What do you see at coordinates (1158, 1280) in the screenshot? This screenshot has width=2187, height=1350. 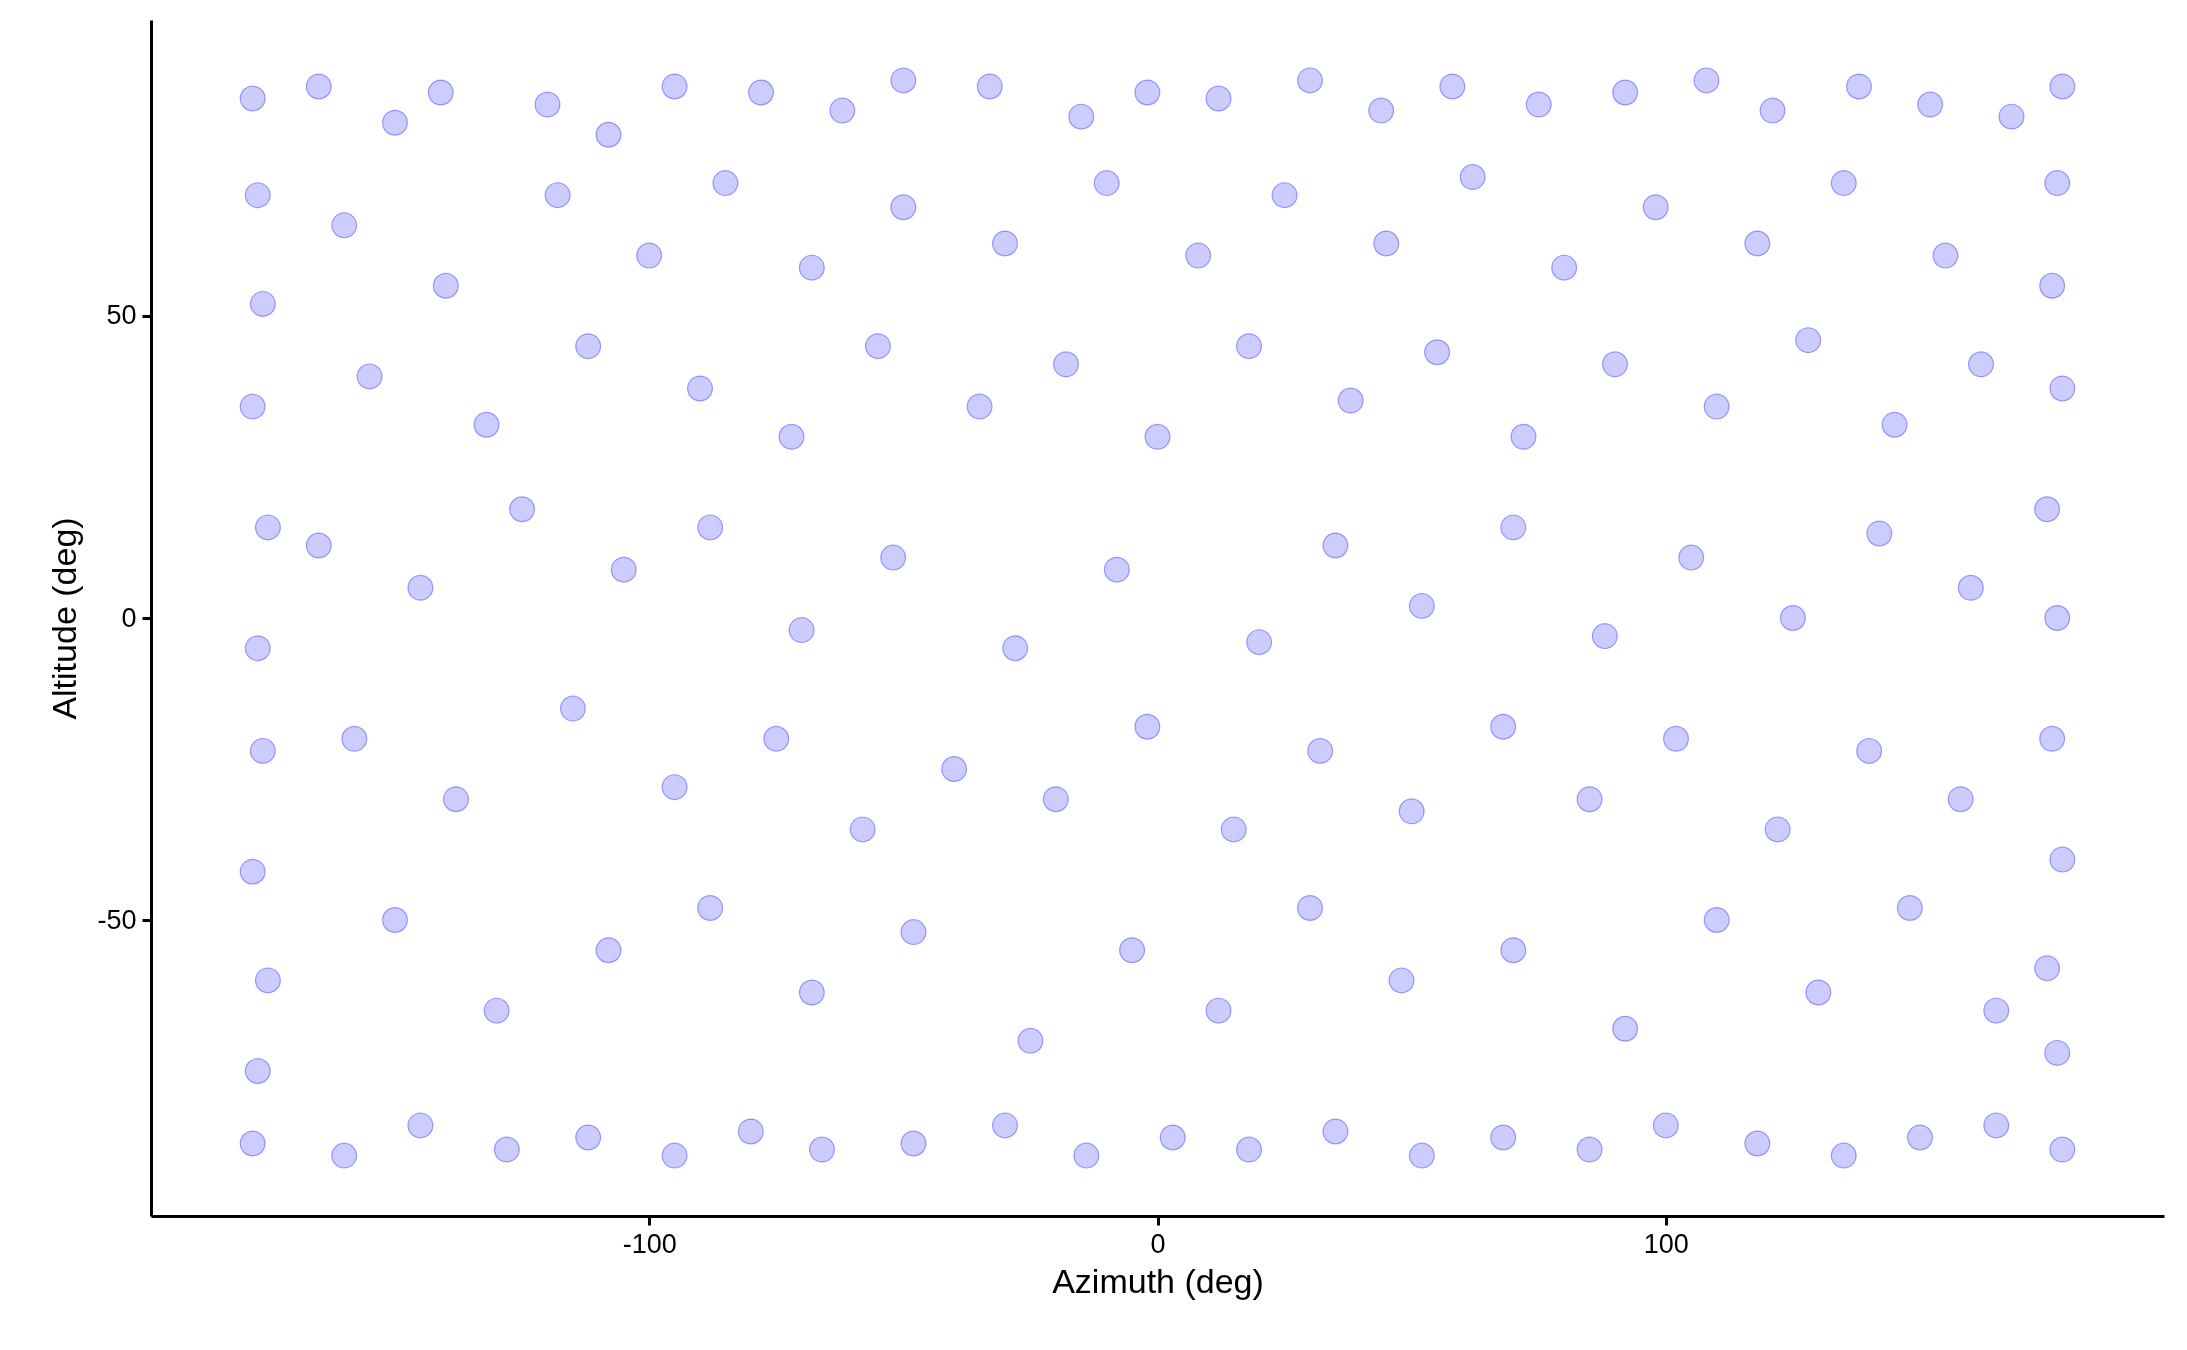 I see `x-axis-title: Azimuth (deg)` at bounding box center [1158, 1280].